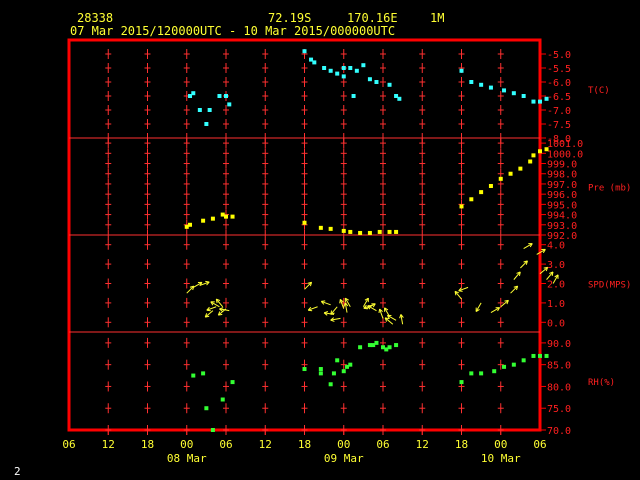 The image size is (640, 480). Describe the element at coordinates (601, 383) in the screenshot. I see `panel-label: RH(%)` at that location.